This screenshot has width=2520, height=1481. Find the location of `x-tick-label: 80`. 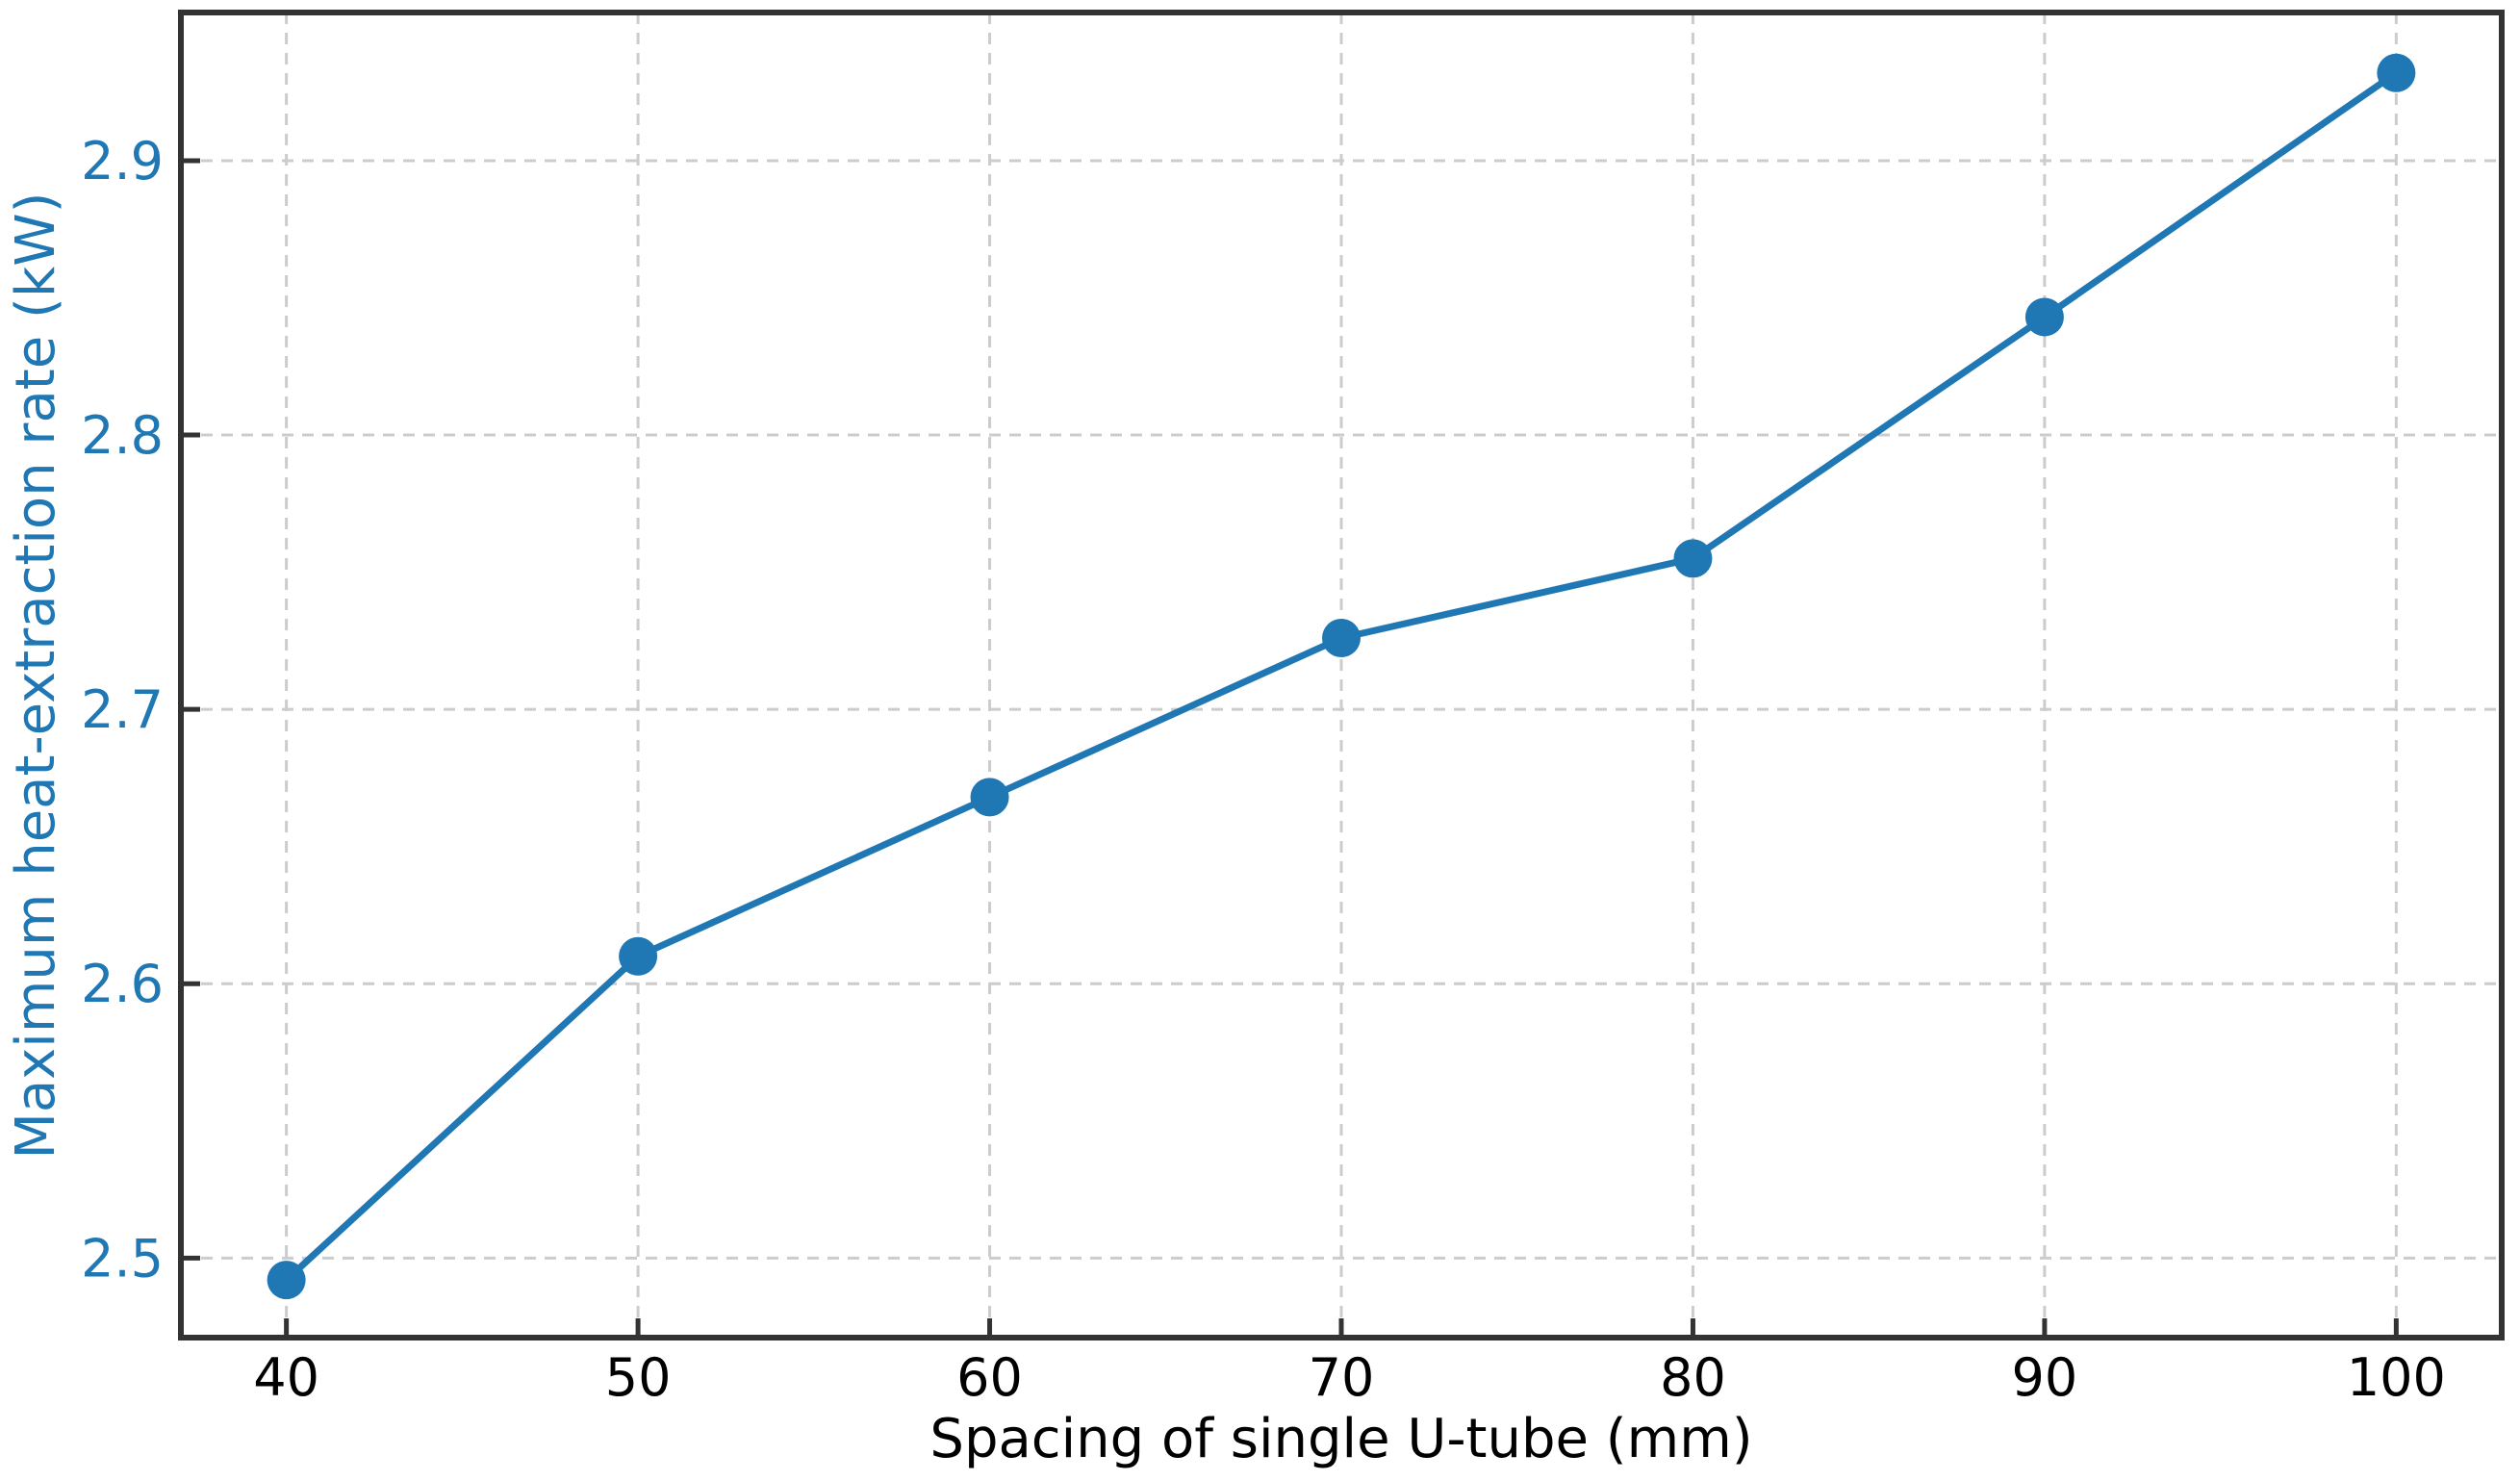

x-tick-label: 80 is located at coordinates (1693, 1377).